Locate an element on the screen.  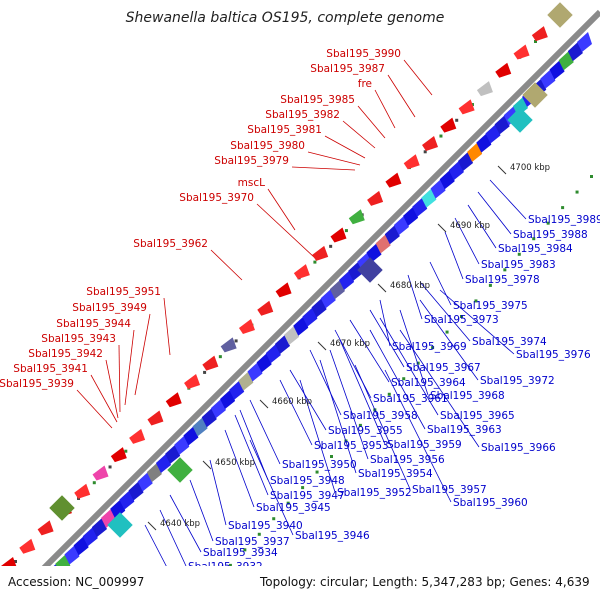
forward-gene-label: Sbal195_3941 is located at coordinates (50, 369).